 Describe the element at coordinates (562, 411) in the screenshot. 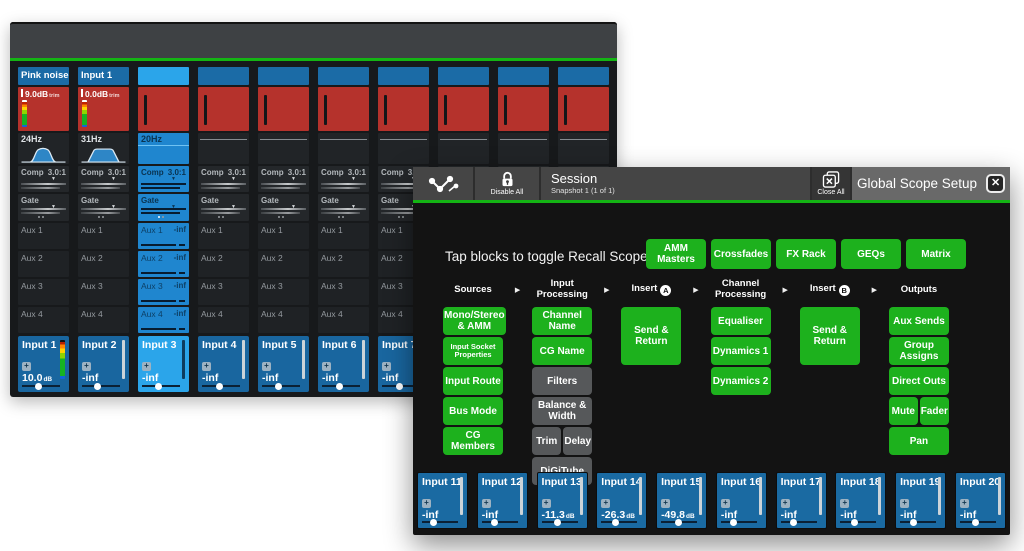

I see `scope-block-balance-width: Balance & Width` at that location.